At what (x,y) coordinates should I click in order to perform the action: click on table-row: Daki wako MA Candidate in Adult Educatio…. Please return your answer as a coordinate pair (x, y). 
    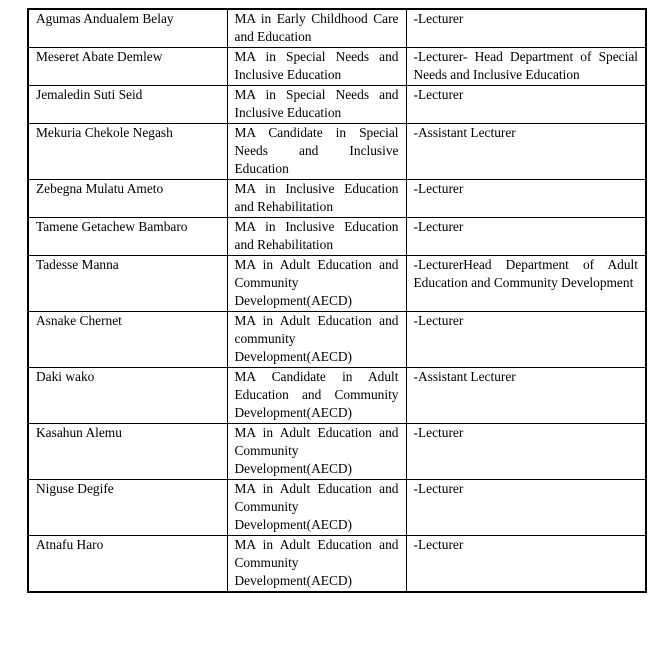
    Looking at the image, I should click on (337, 395).